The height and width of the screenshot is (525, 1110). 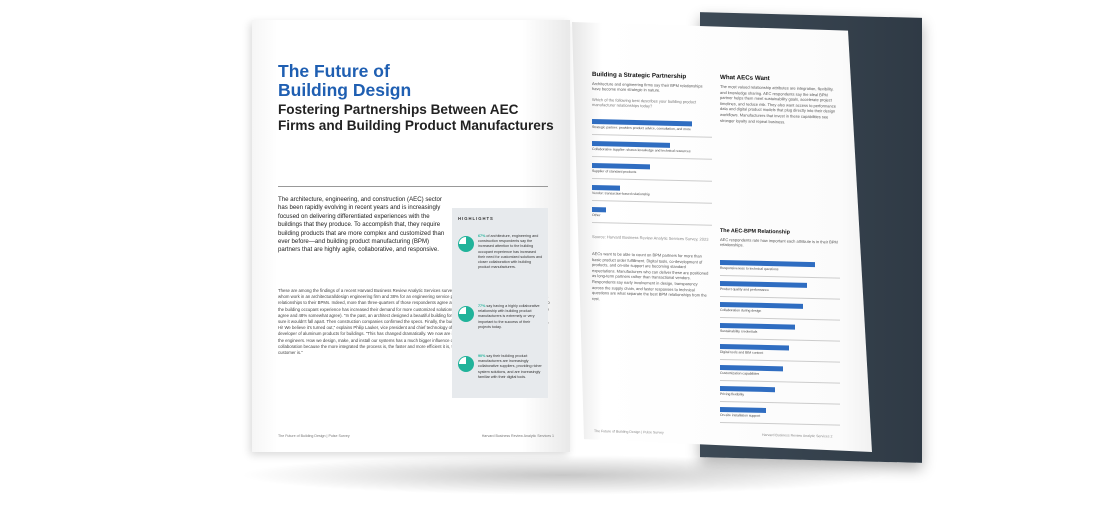 I want to click on stat-label: Supplier of standard products, so click(x=614, y=172).